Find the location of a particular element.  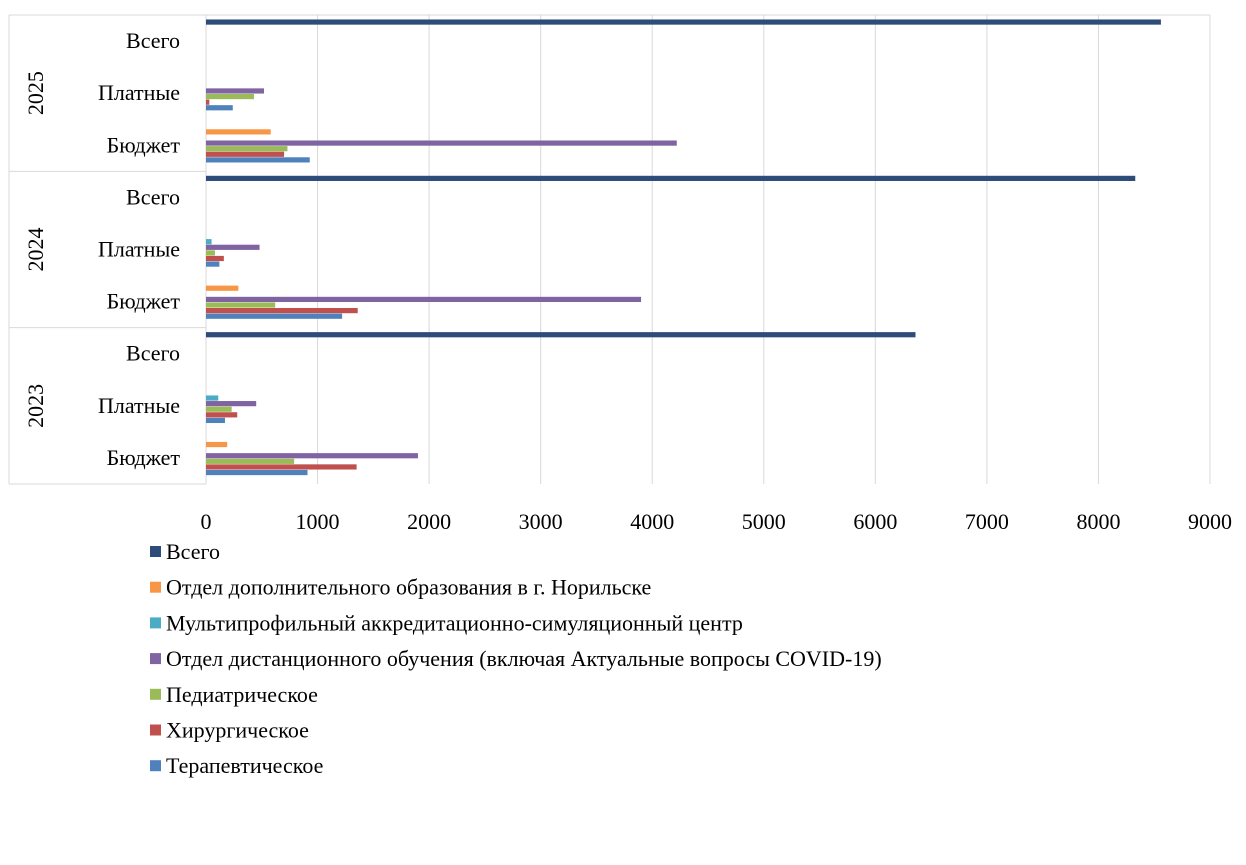

x-tick-label: 1000 is located at coordinates (318, 521).